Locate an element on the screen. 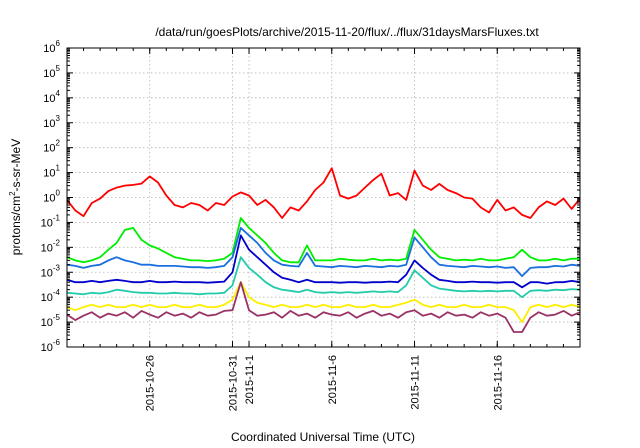 This screenshot has width=640, height=448. y-tick-label: 10² is located at coordinates (51, 147).